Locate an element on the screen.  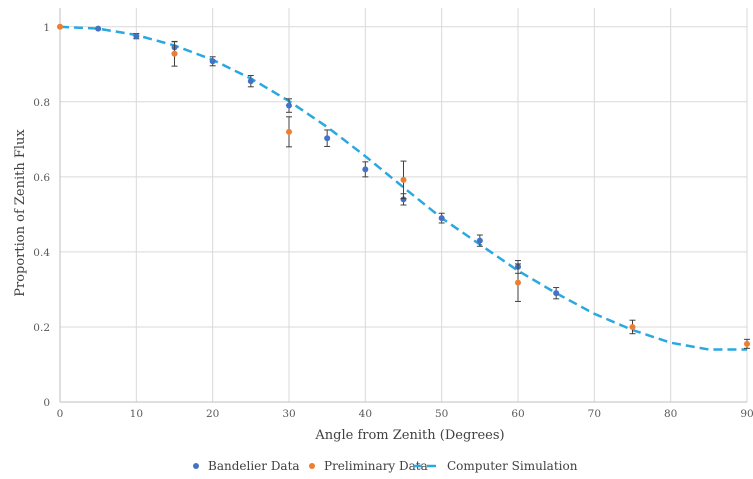
x-tick-label: 10 is located at coordinates (136, 414).